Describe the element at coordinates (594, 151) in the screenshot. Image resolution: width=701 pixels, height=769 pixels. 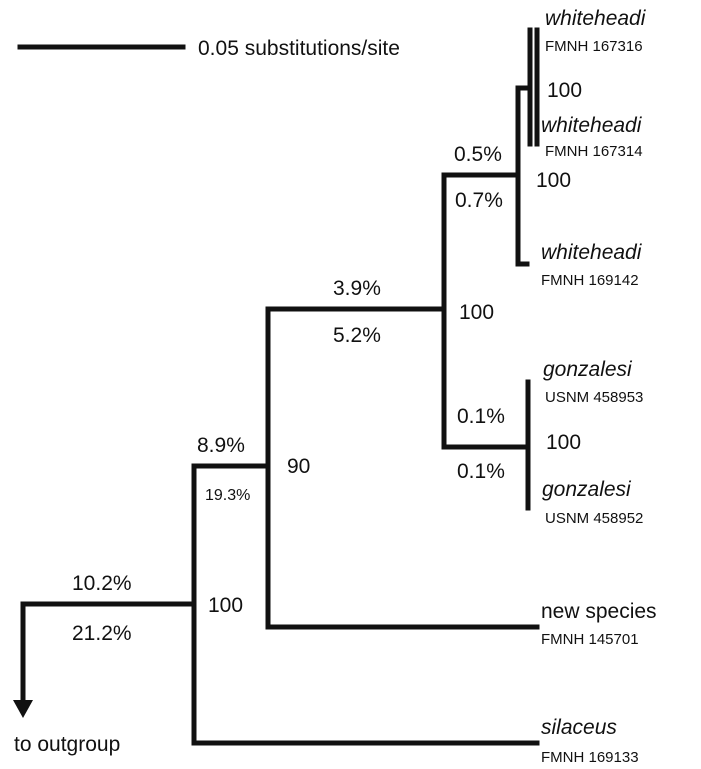
I see `taxon-specimen-whiteheadi-2: FMNH 167314` at that location.